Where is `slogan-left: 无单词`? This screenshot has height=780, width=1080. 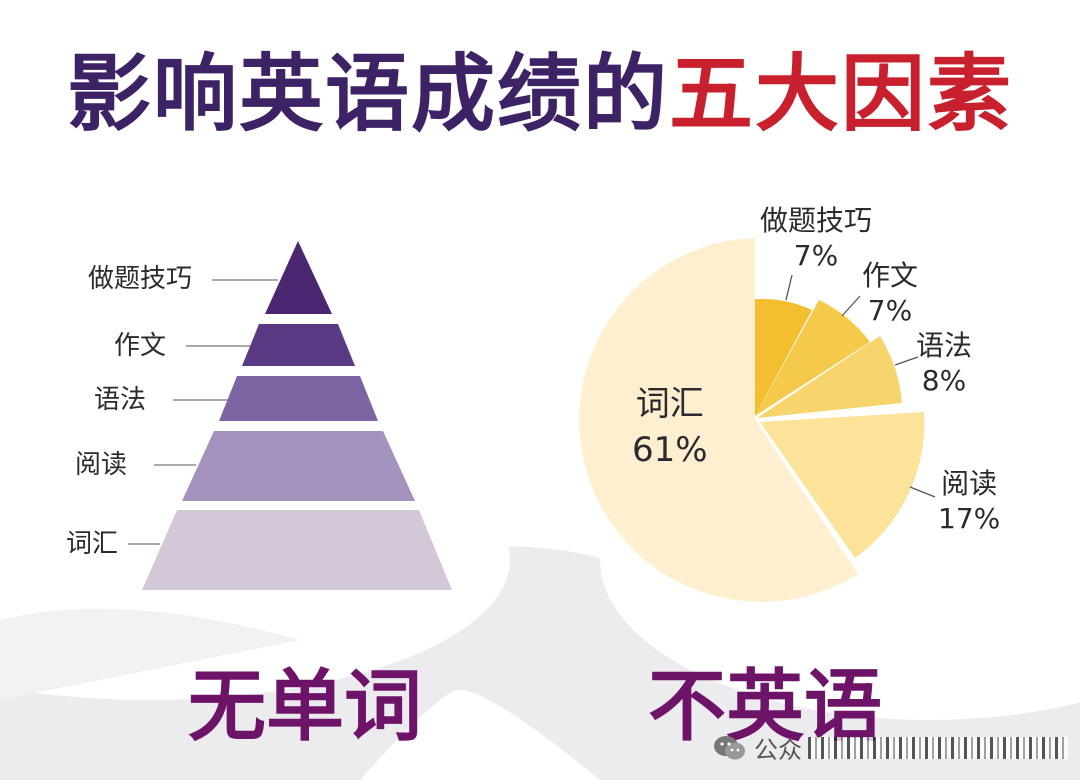 slogan-left: 无单词 is located at coordinates (305, 707).